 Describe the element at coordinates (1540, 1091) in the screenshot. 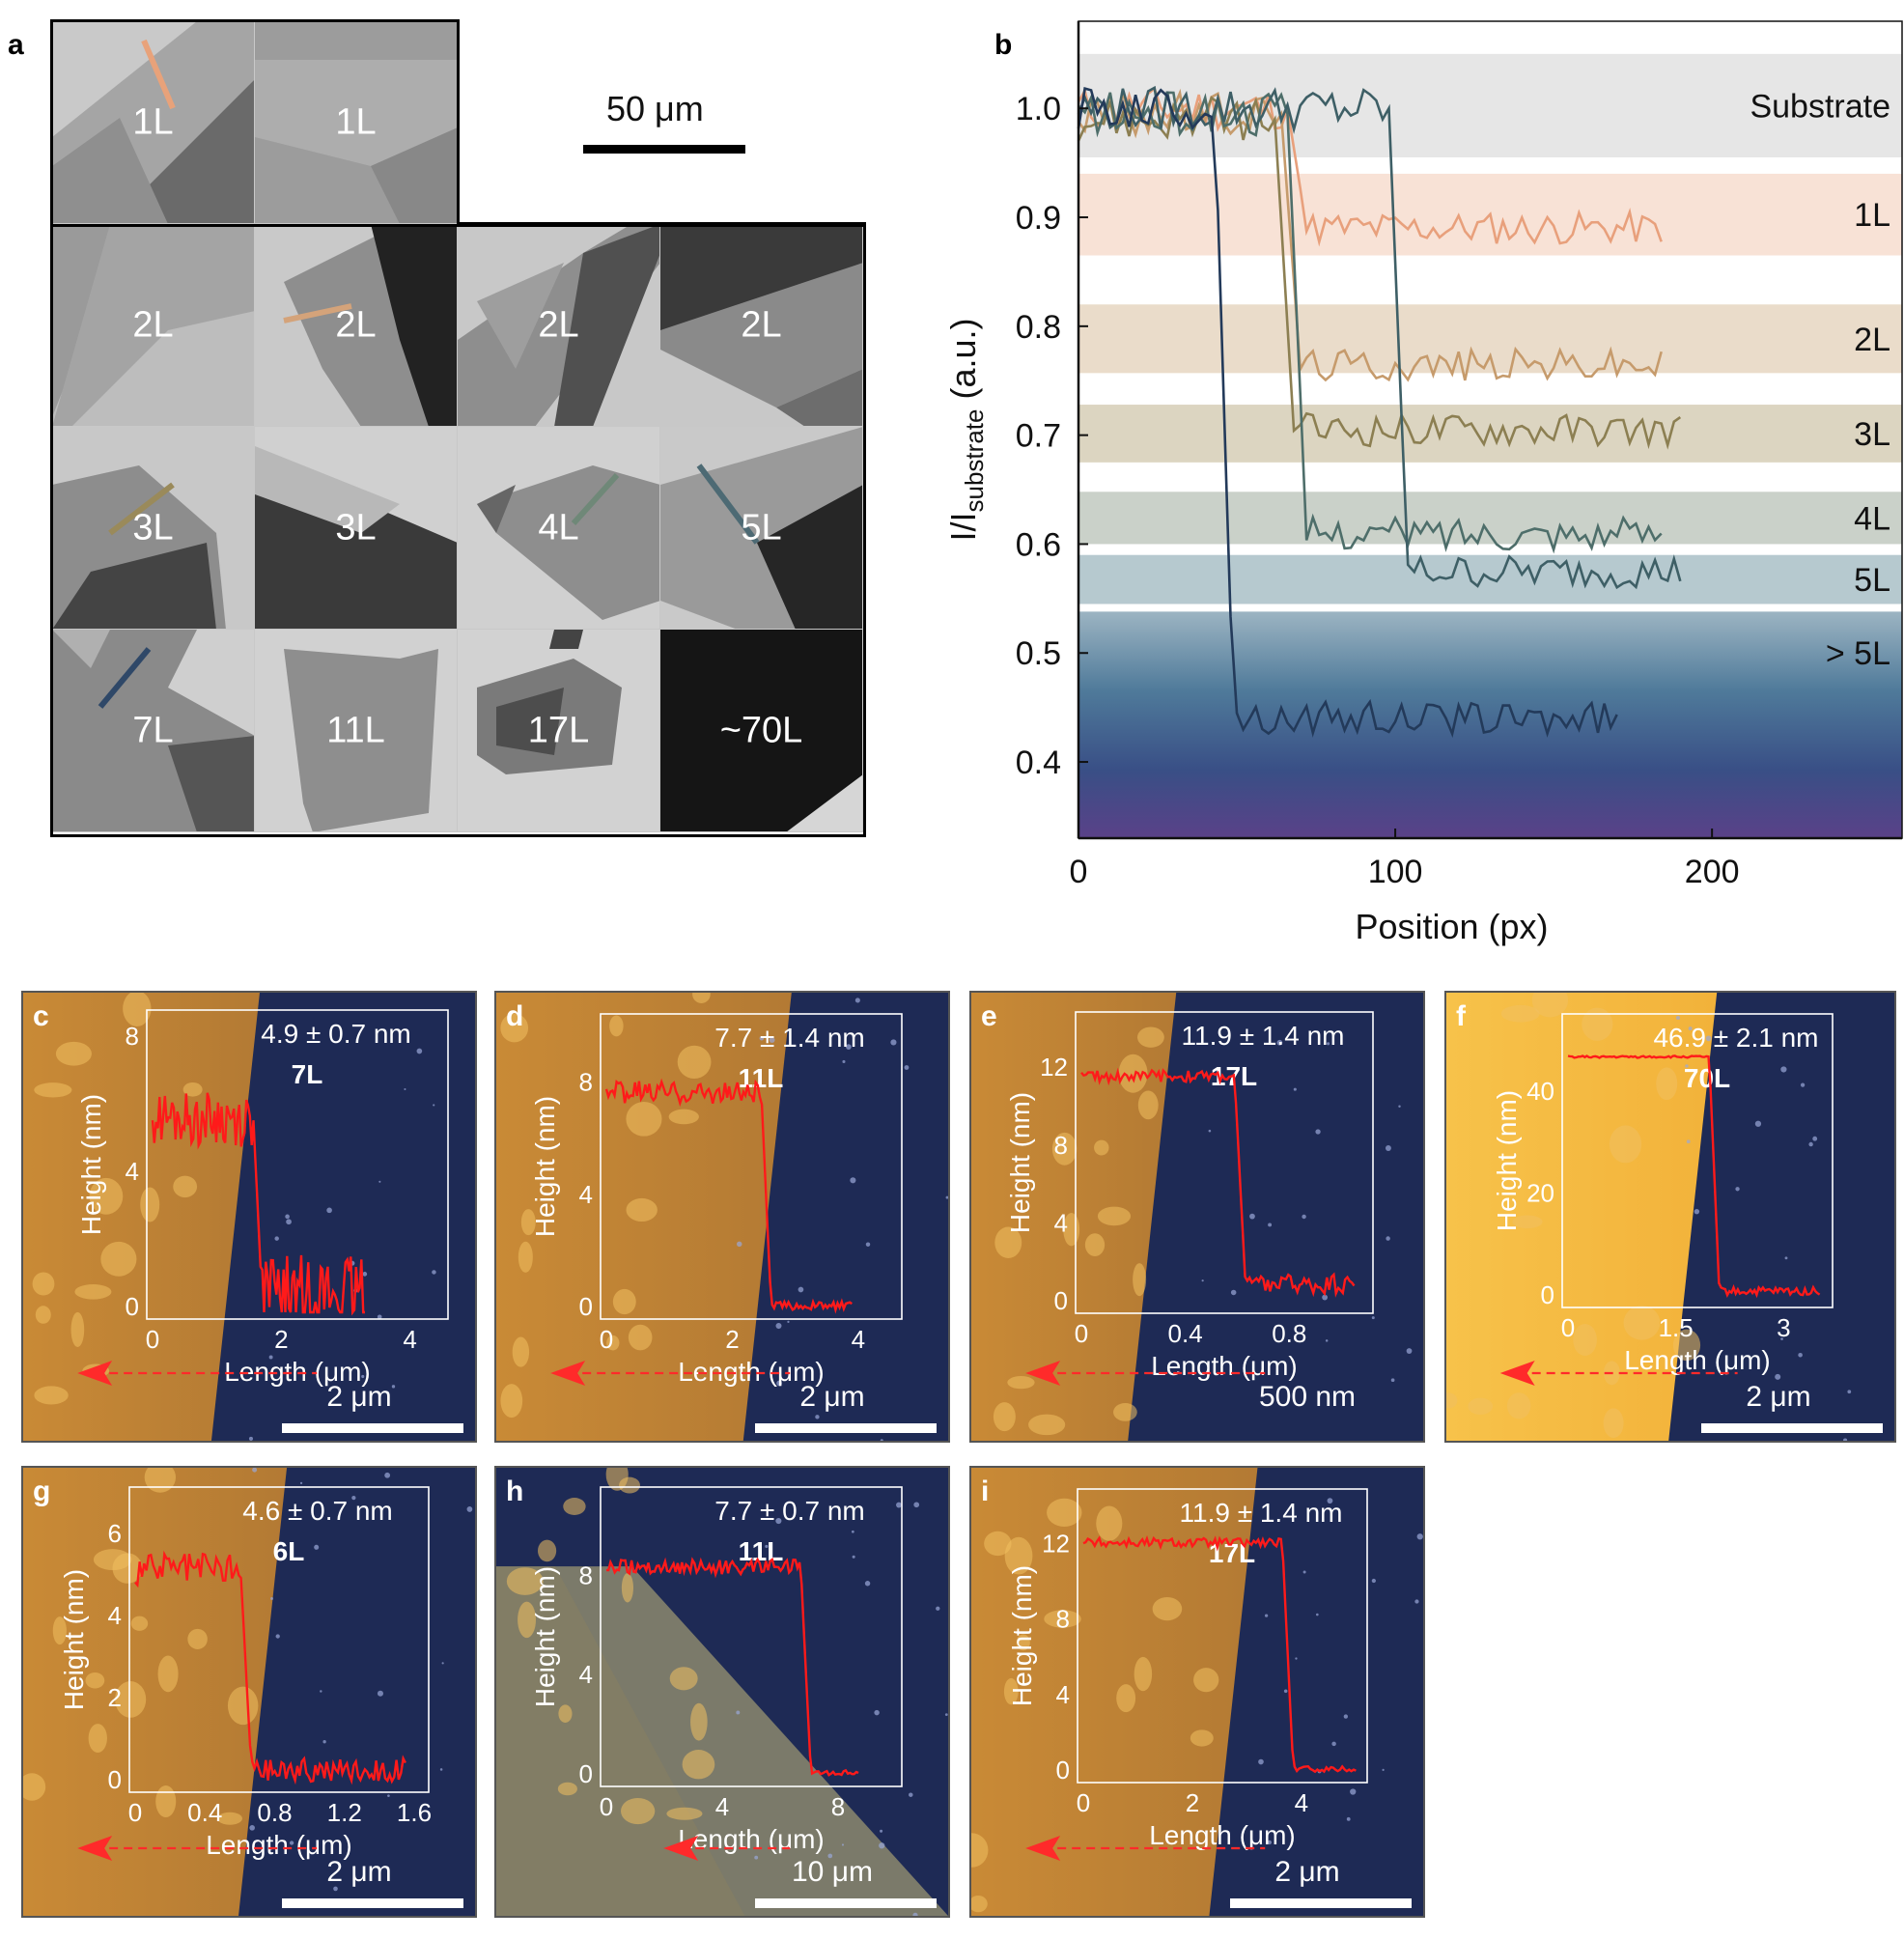

I see `inset-y-tick-label: 40` at that location.